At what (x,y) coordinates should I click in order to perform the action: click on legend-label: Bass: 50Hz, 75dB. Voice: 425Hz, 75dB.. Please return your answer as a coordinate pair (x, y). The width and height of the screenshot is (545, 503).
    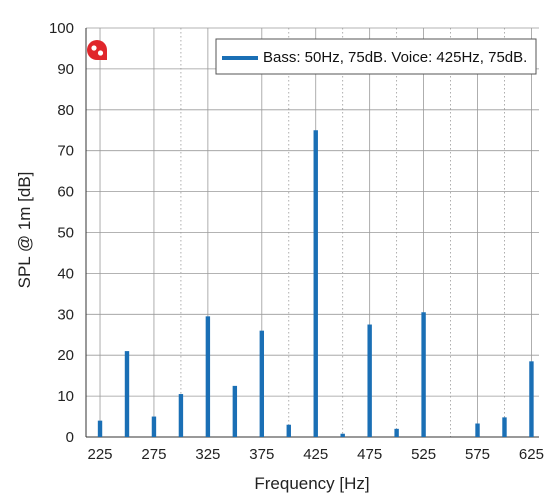
    Looking at the image, I should click on (395, 57).